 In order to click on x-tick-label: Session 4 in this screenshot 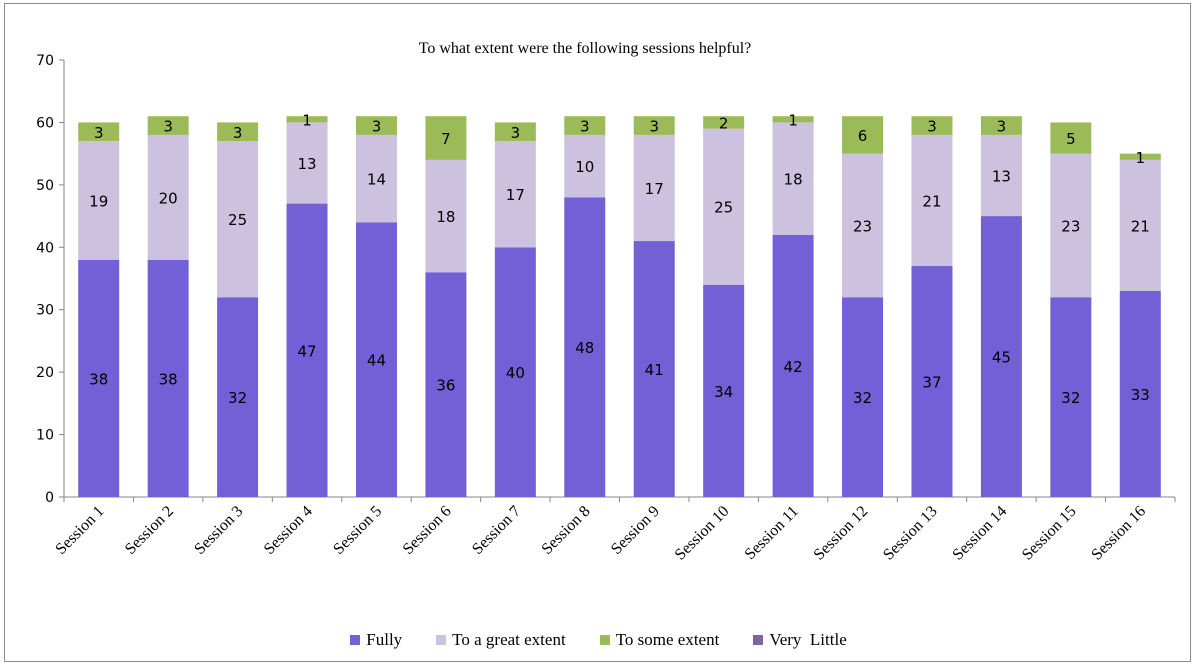, I will do `click(288, 530)`.